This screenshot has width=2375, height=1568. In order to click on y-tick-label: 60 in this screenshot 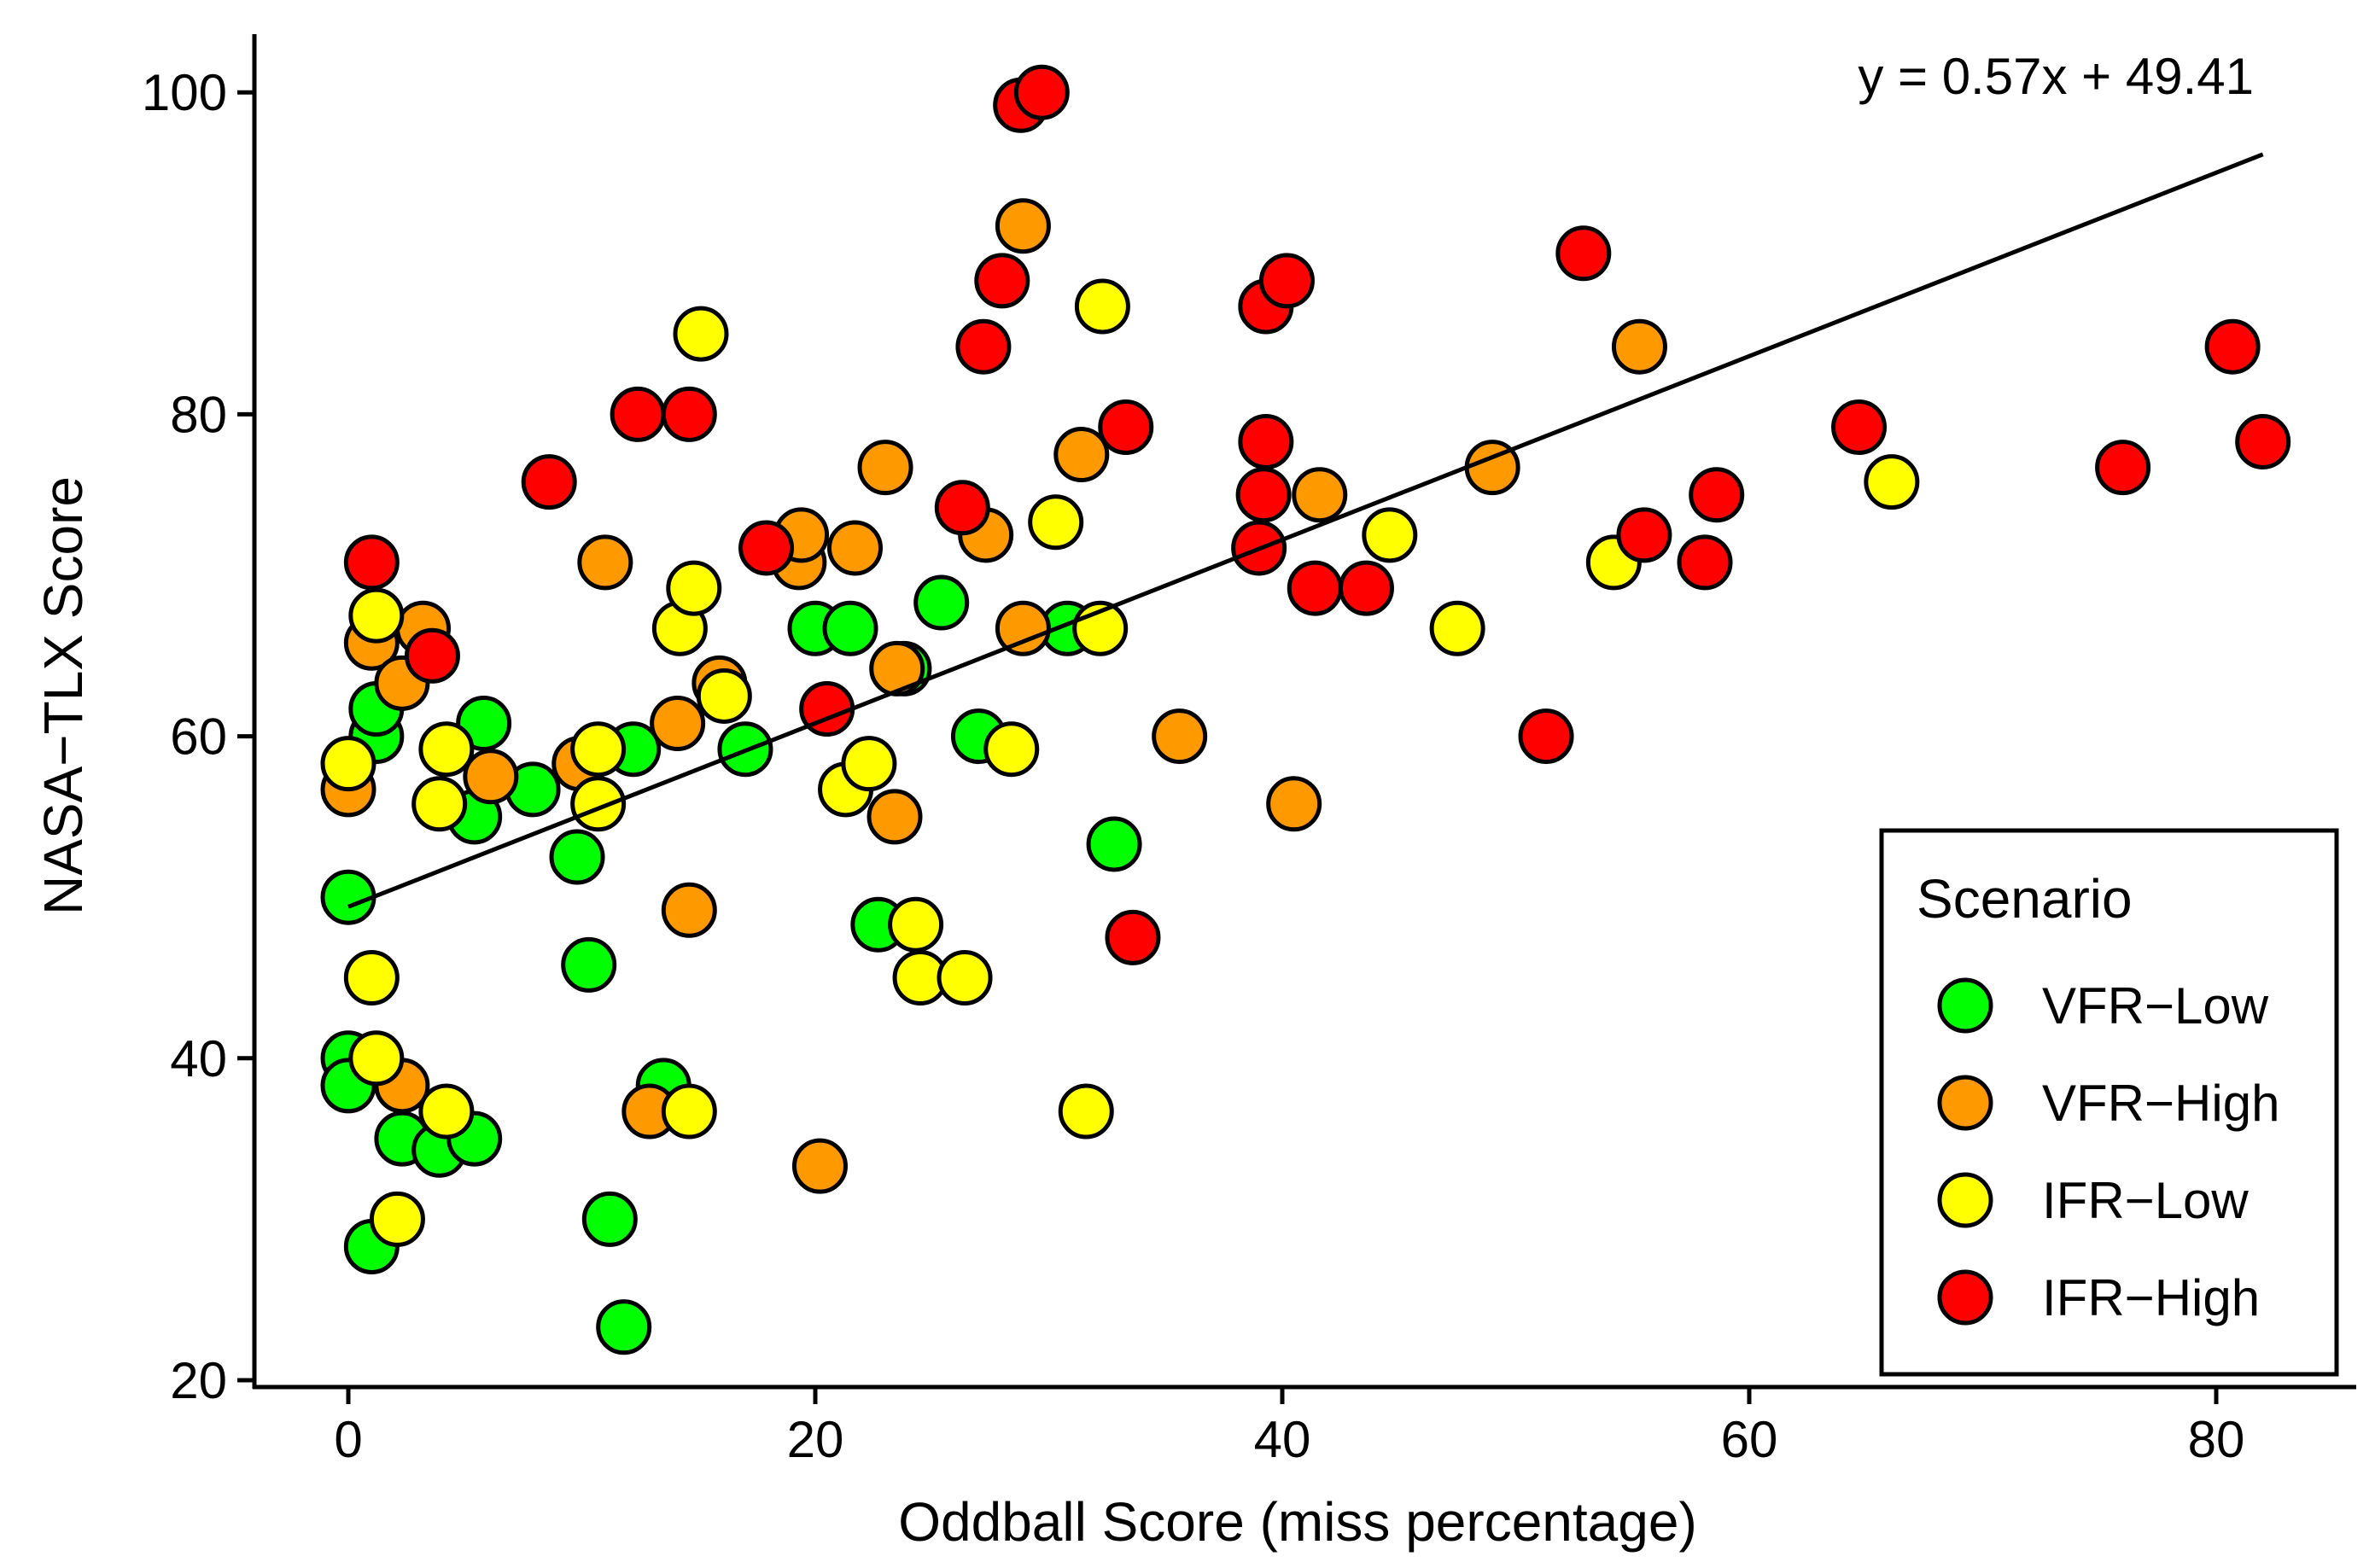, I will do `click(198, 737)`.